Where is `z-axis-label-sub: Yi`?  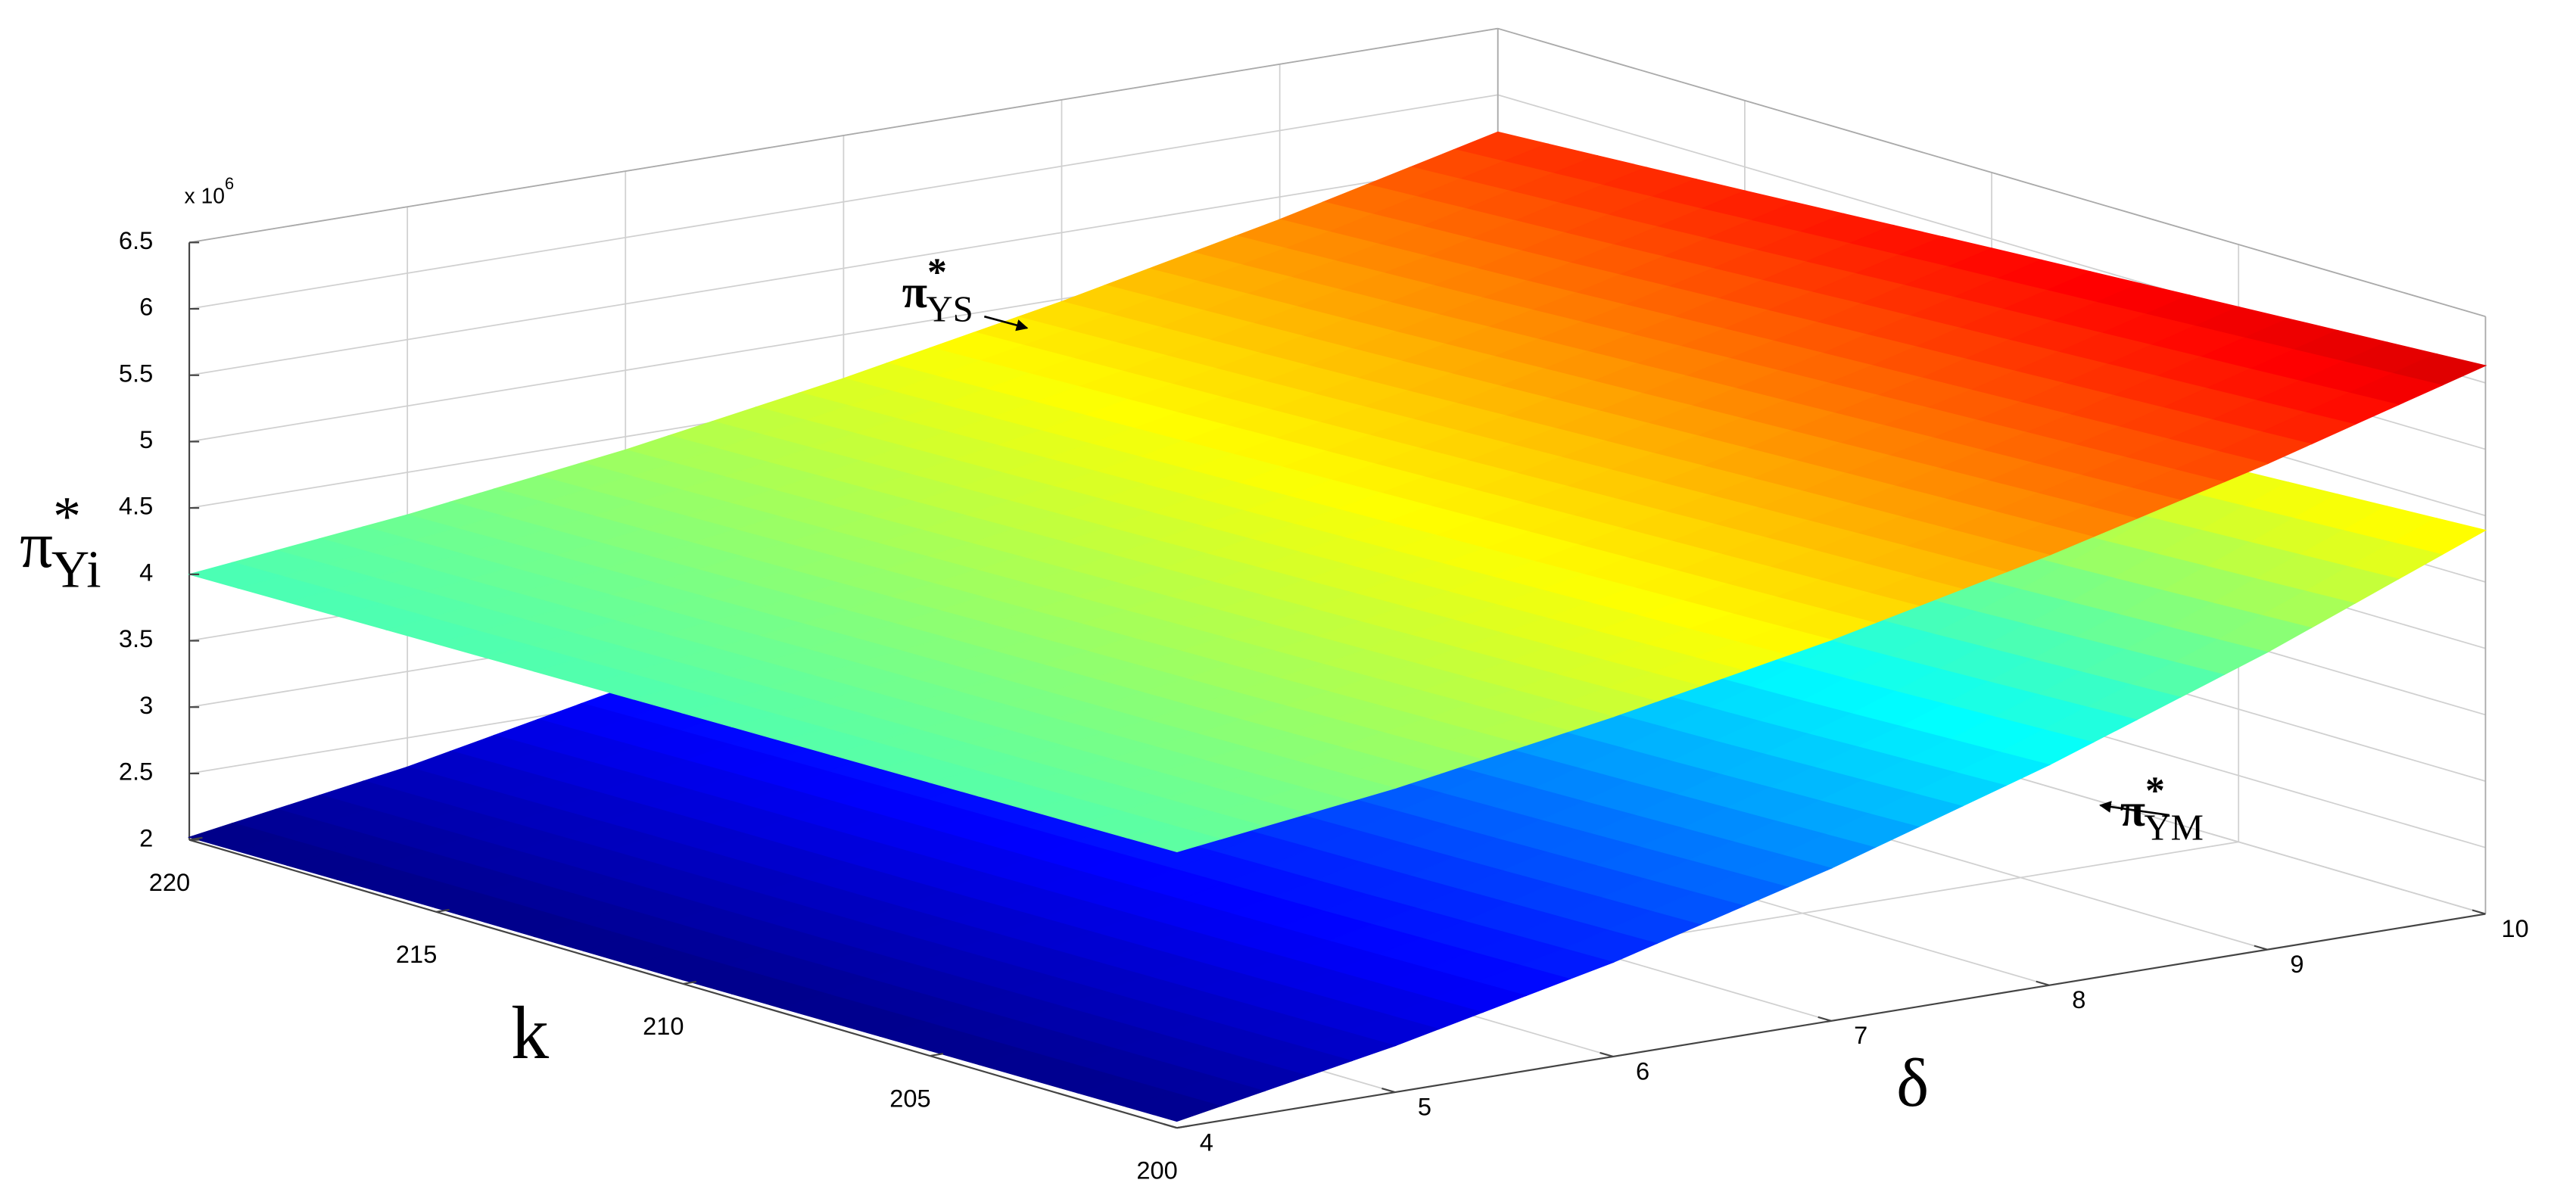
z-axis-label-sub: Yi is located at coordinates (76, 570).